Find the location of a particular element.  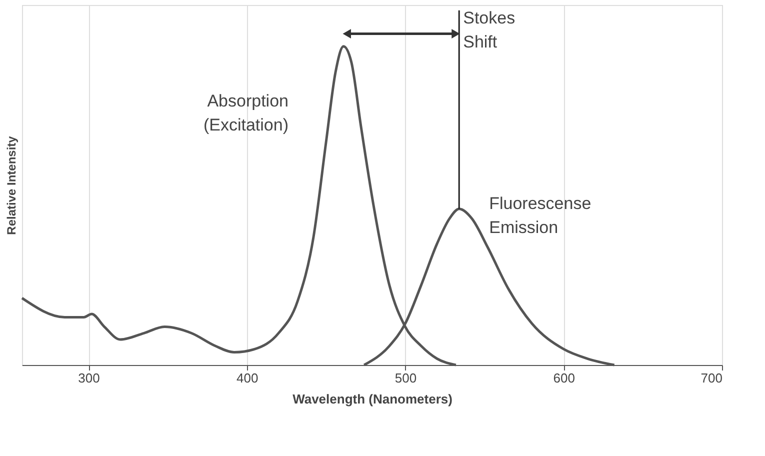

ref-line-label: Stokes Shift is located at coordinates (489, 30).